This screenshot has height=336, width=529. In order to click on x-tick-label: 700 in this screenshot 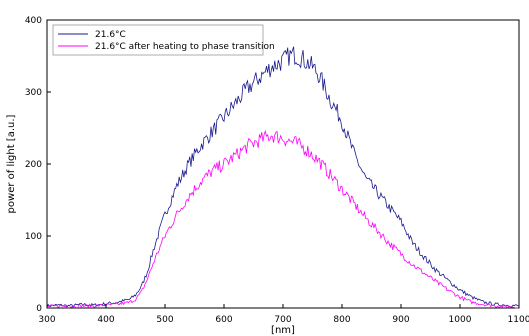, I will do `click(282, 320)`.